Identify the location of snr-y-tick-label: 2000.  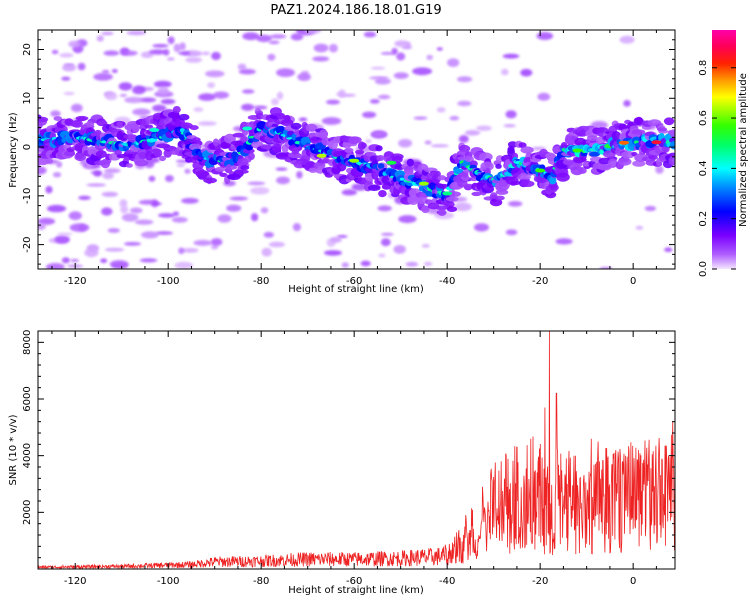
(27, 512).